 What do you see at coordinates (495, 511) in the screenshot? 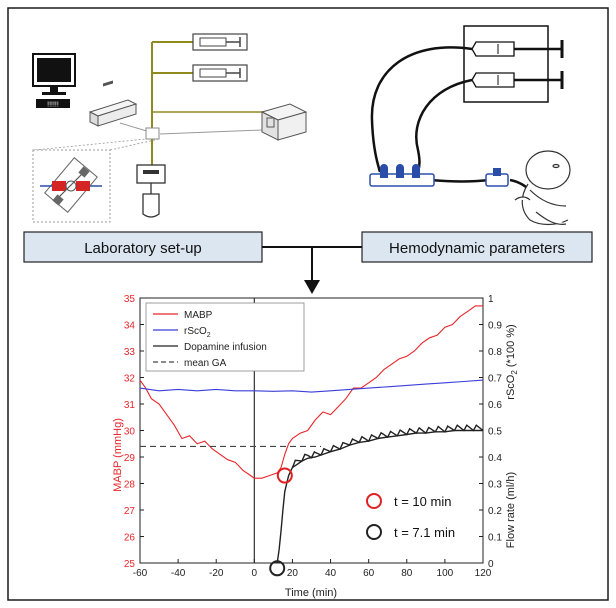
I see `y-right-tick-label: 0.2` at bounding box center [495, 511].